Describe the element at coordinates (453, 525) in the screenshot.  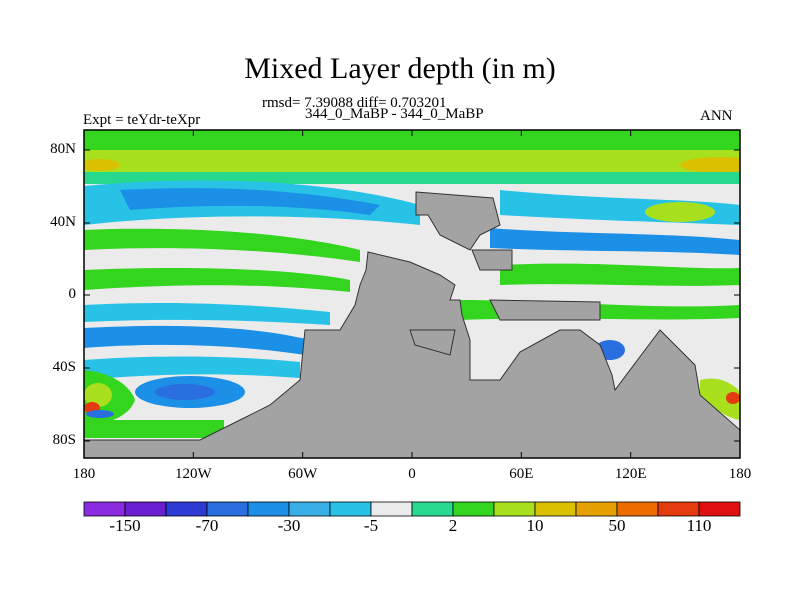
I see `colorbar-label: 2` at that location.